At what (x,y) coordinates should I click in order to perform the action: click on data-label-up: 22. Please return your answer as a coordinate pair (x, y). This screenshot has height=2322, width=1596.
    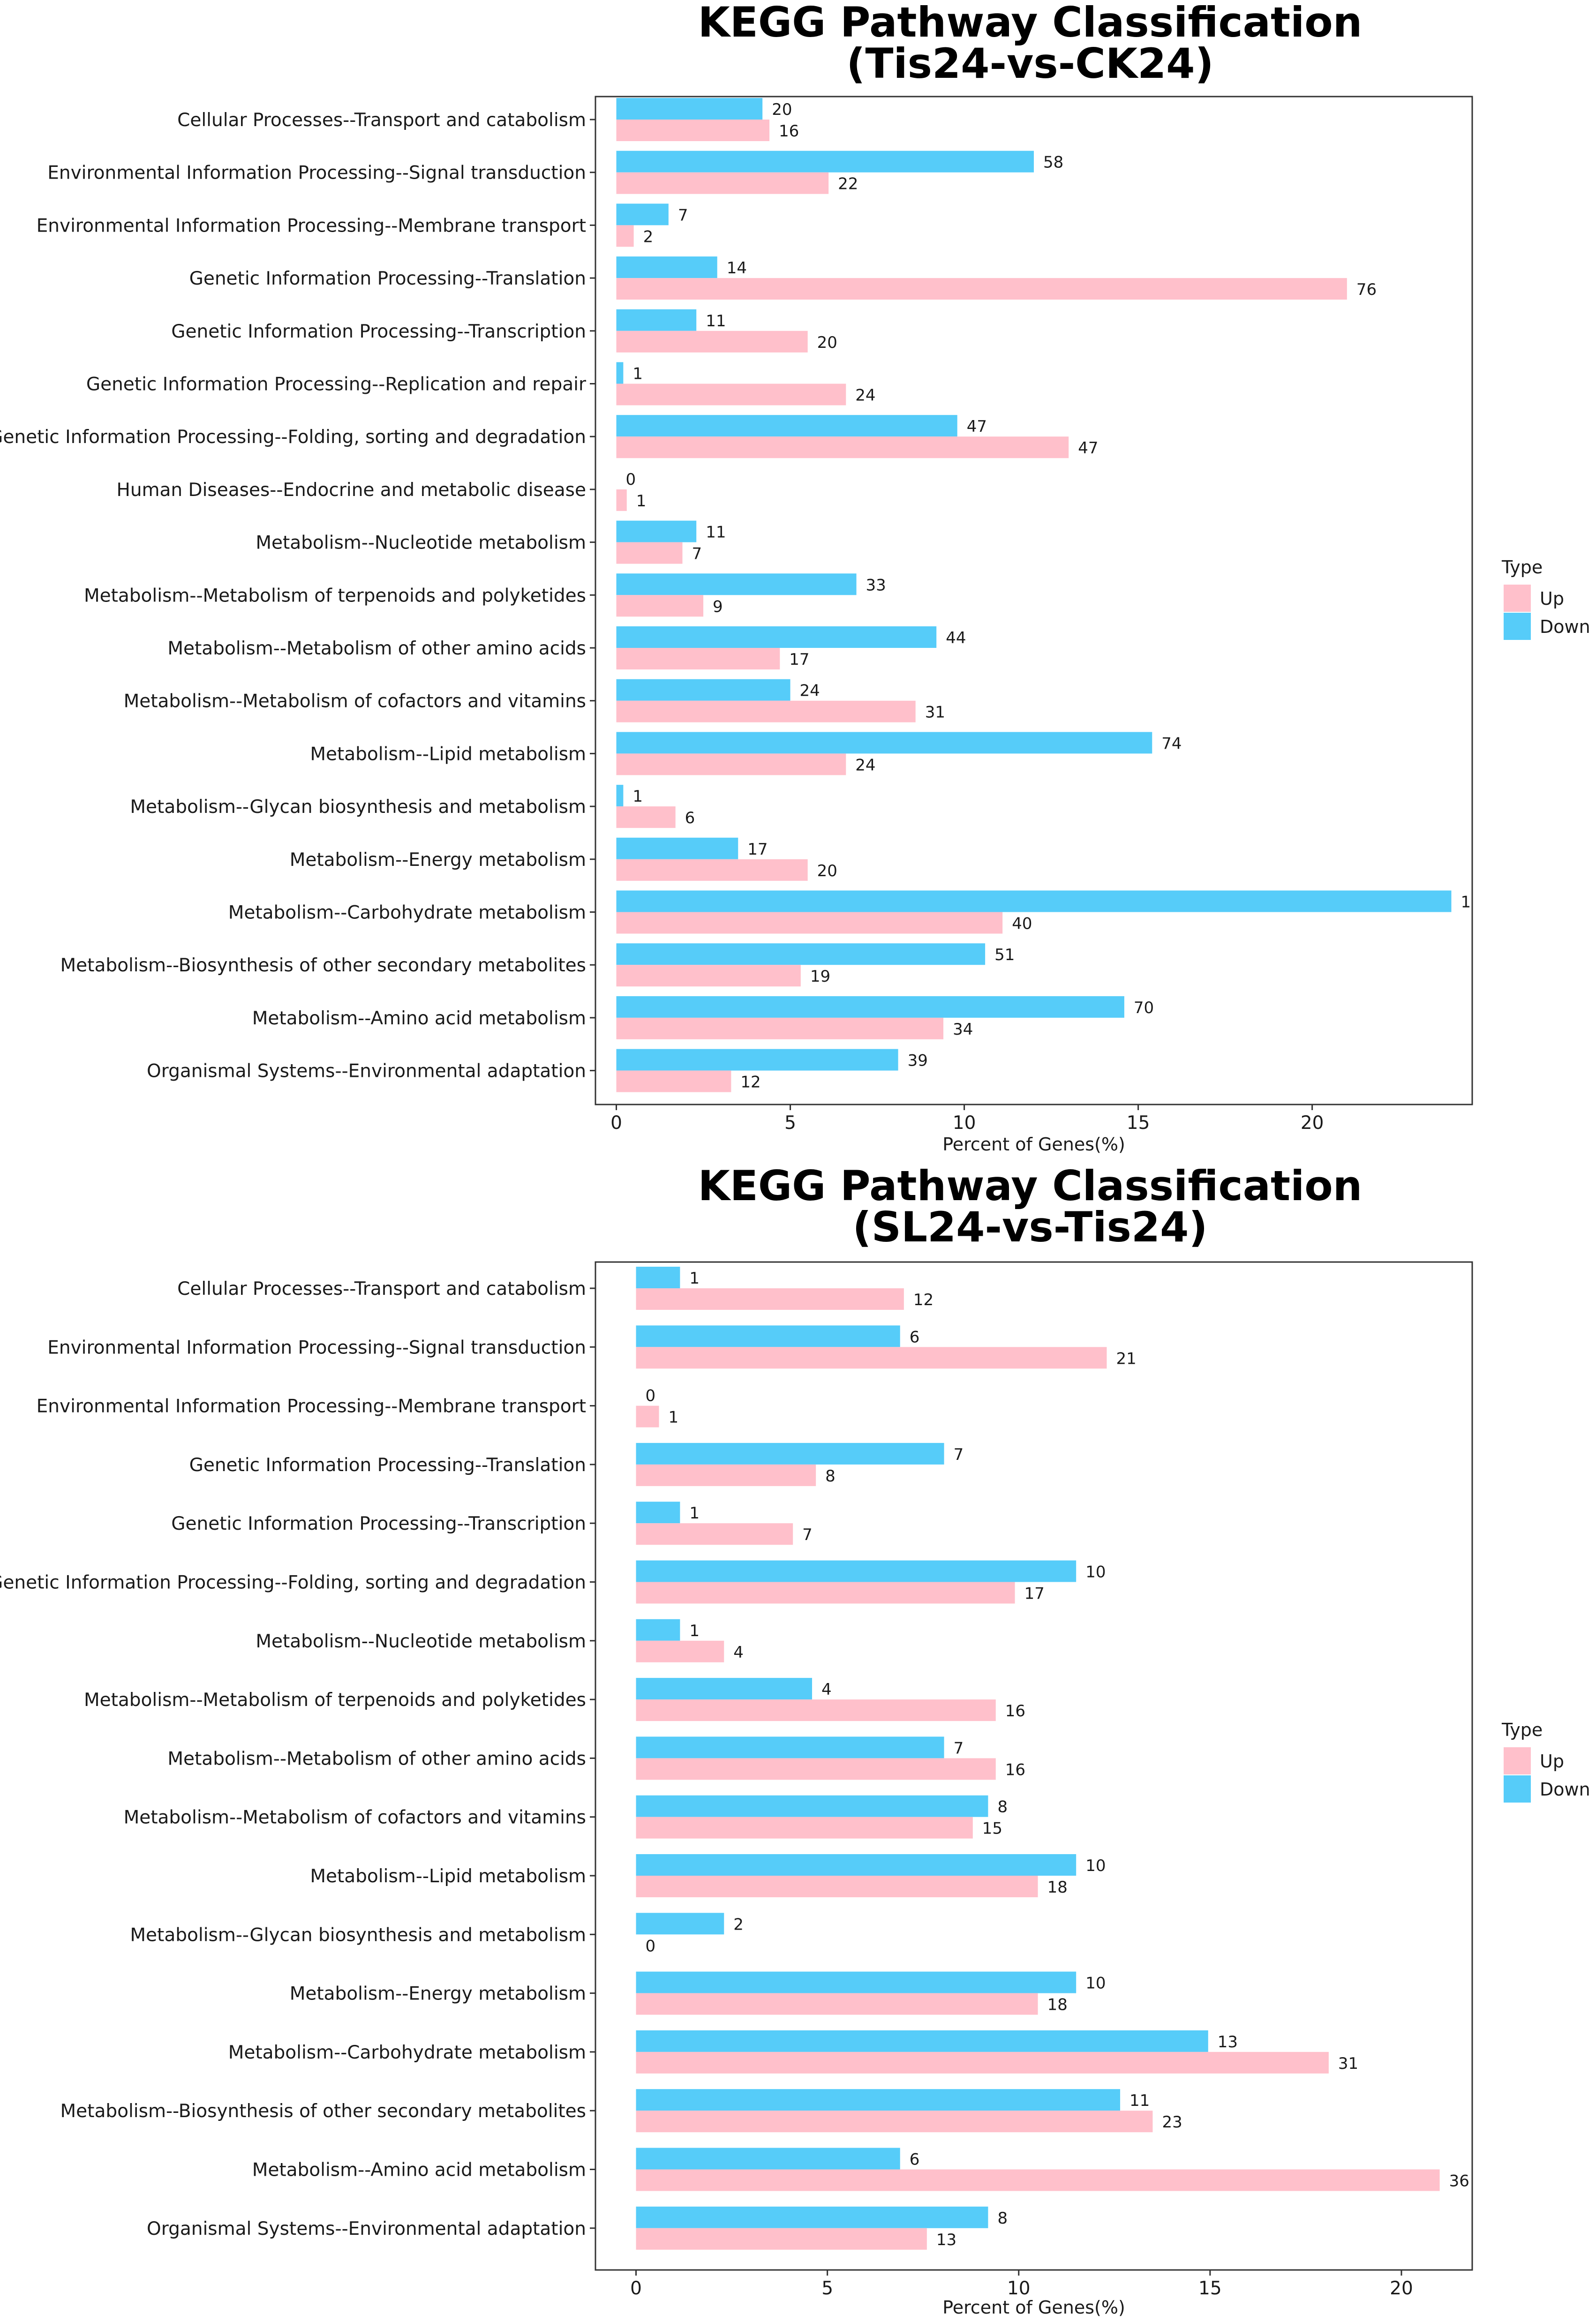
    Looking at the image, I should click on (848, 184).